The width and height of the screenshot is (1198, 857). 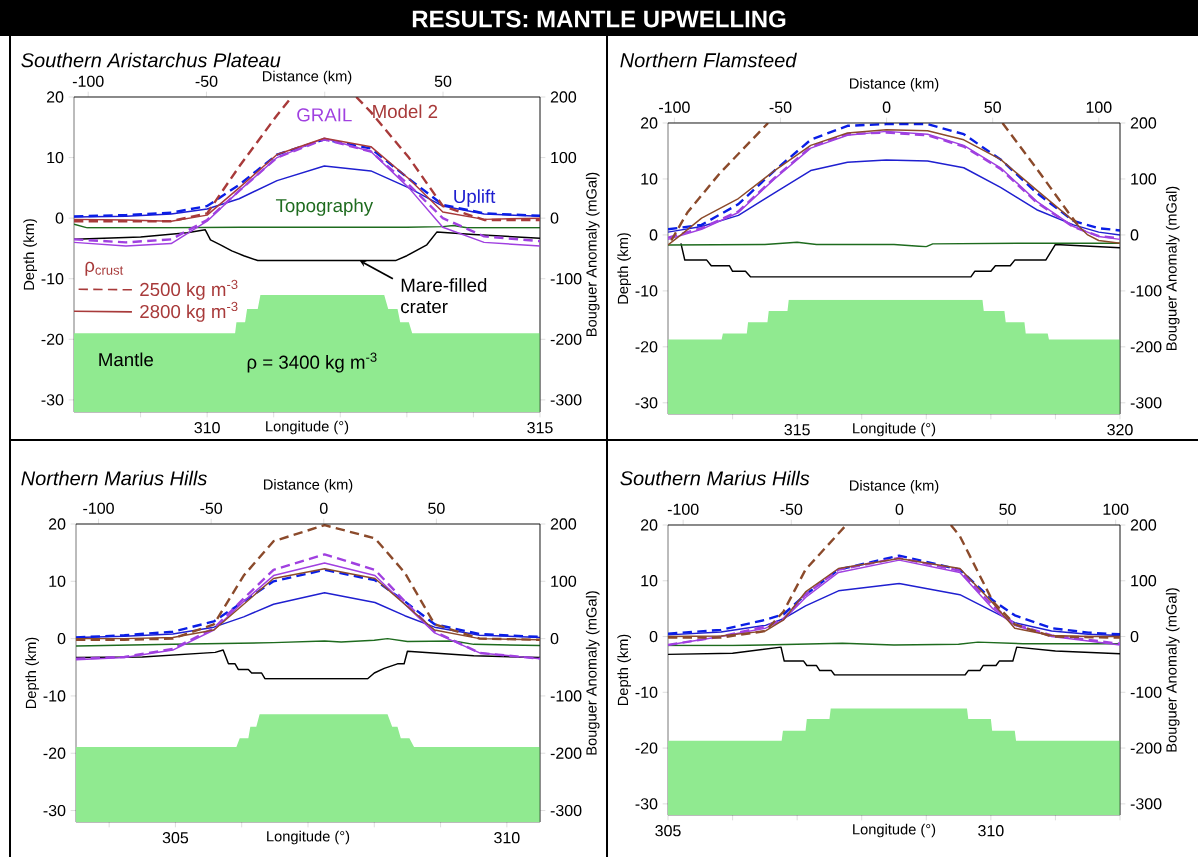 What do you see at coordinates (708, 60) in the screenshot?
I see `chart-title: Northern Flamsteed` at bounding box center [708, 60].